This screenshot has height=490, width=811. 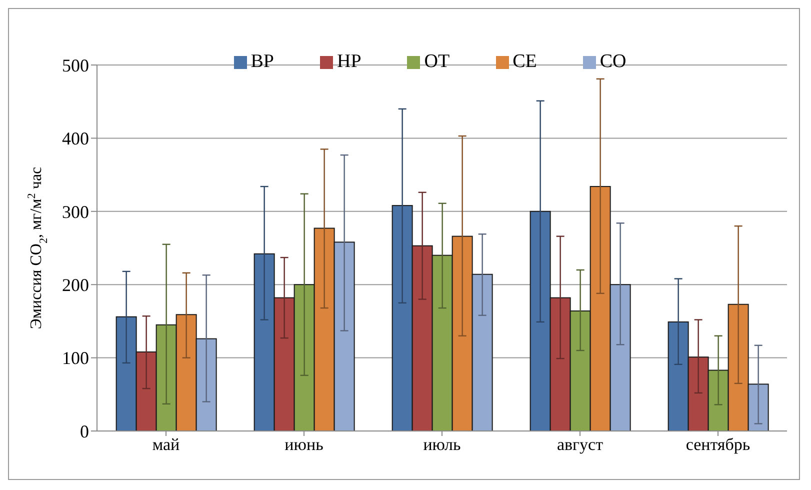 What do you see at coordinates (75, 65) in the screenshot?
I see `y-tick-label: 500` at bounding box center [75, 65].